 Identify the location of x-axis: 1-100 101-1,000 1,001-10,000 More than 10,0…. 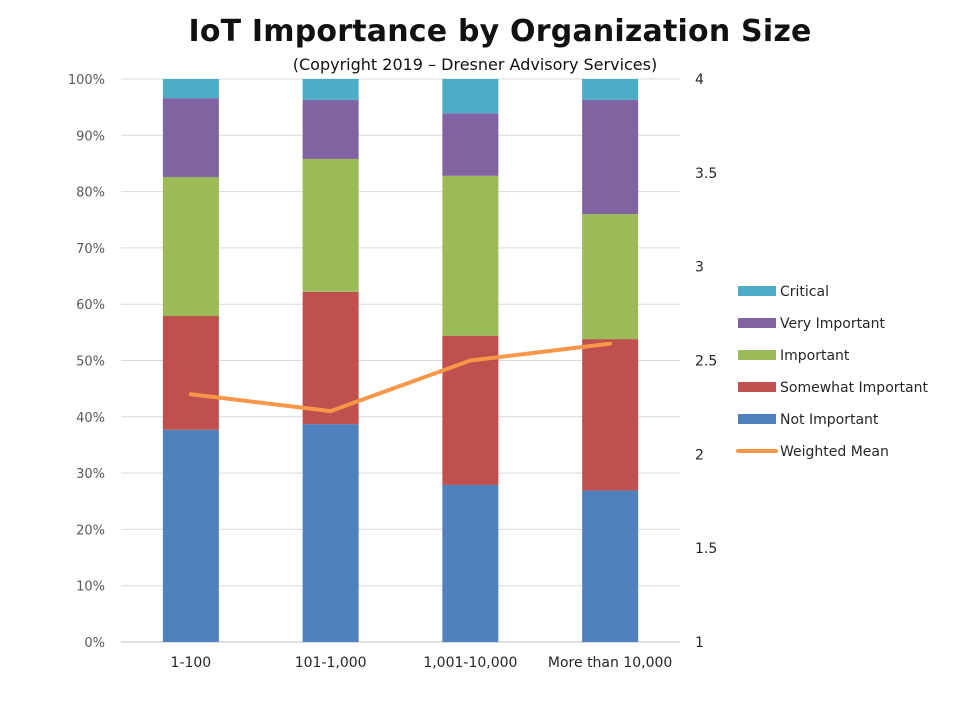
(422, 663).